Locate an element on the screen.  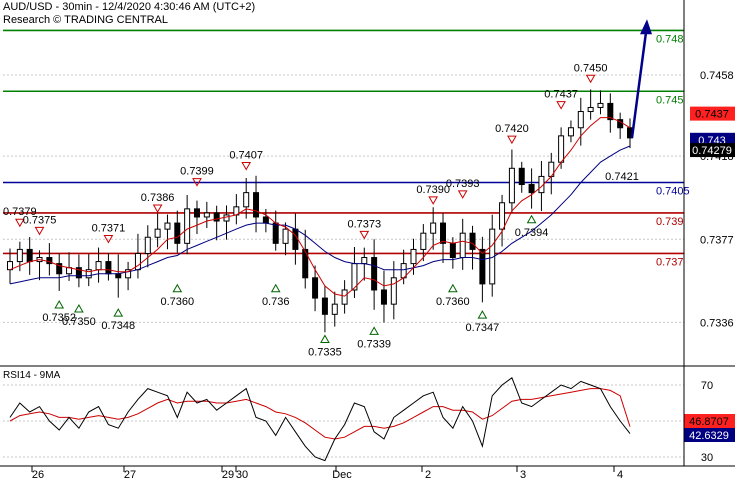
swing-low-label: 0.7350 is located at coordinates (79, 322).